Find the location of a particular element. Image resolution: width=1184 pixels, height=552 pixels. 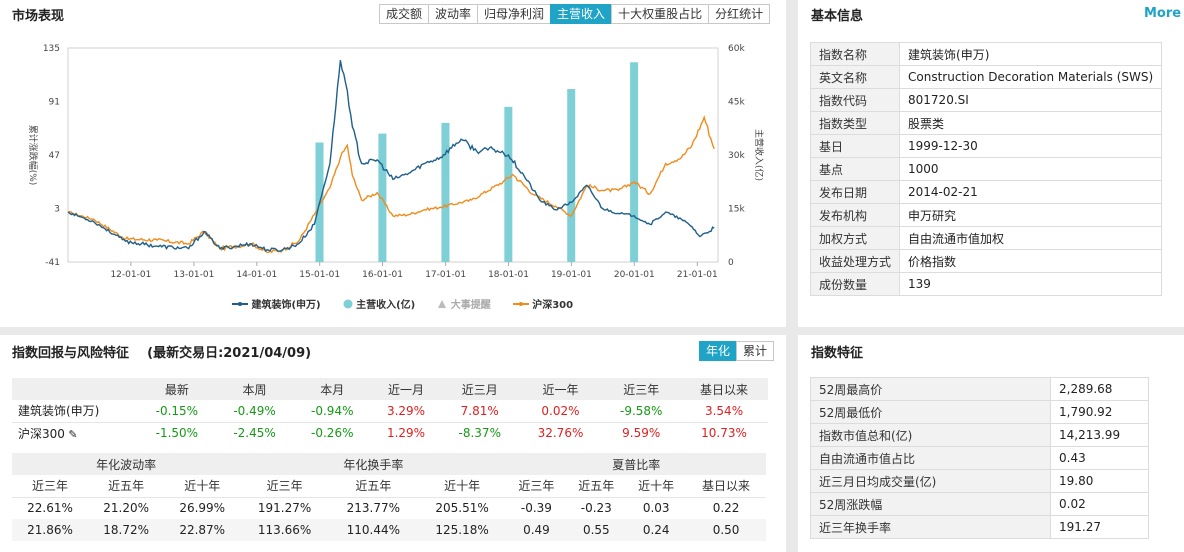

y-right-tick: 15k is located at coordinates (736, 210).